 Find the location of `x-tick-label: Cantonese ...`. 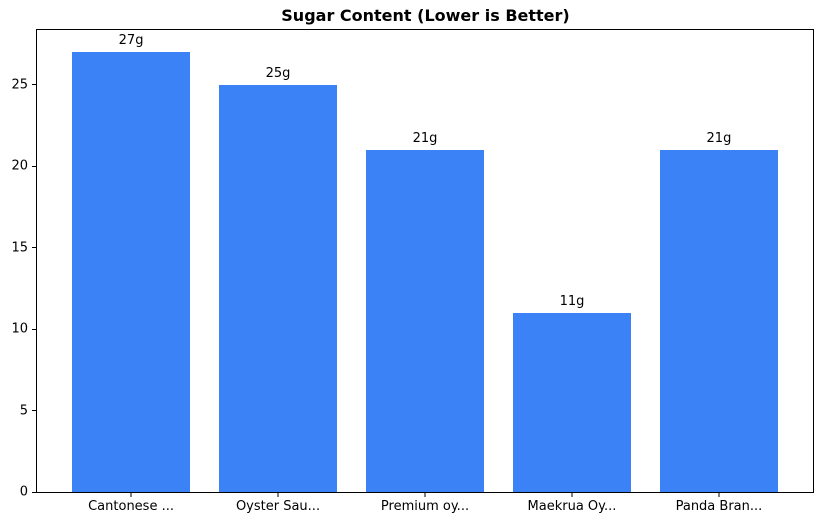

x-tick-label: Cantonese ... is located at coordinates (131, 506).